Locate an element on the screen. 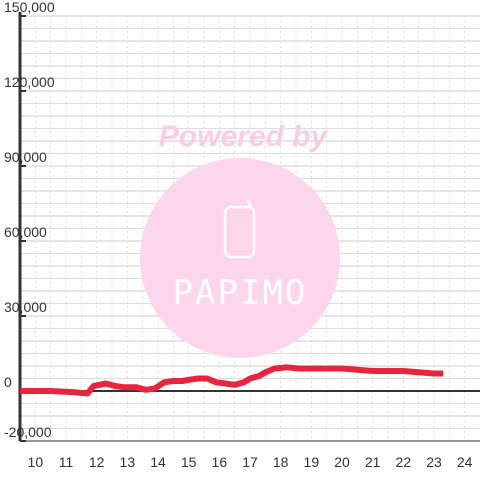 This screenshot has width=480, height=480. y-tick-label: 90,000 is located at coordinates (25, 157).